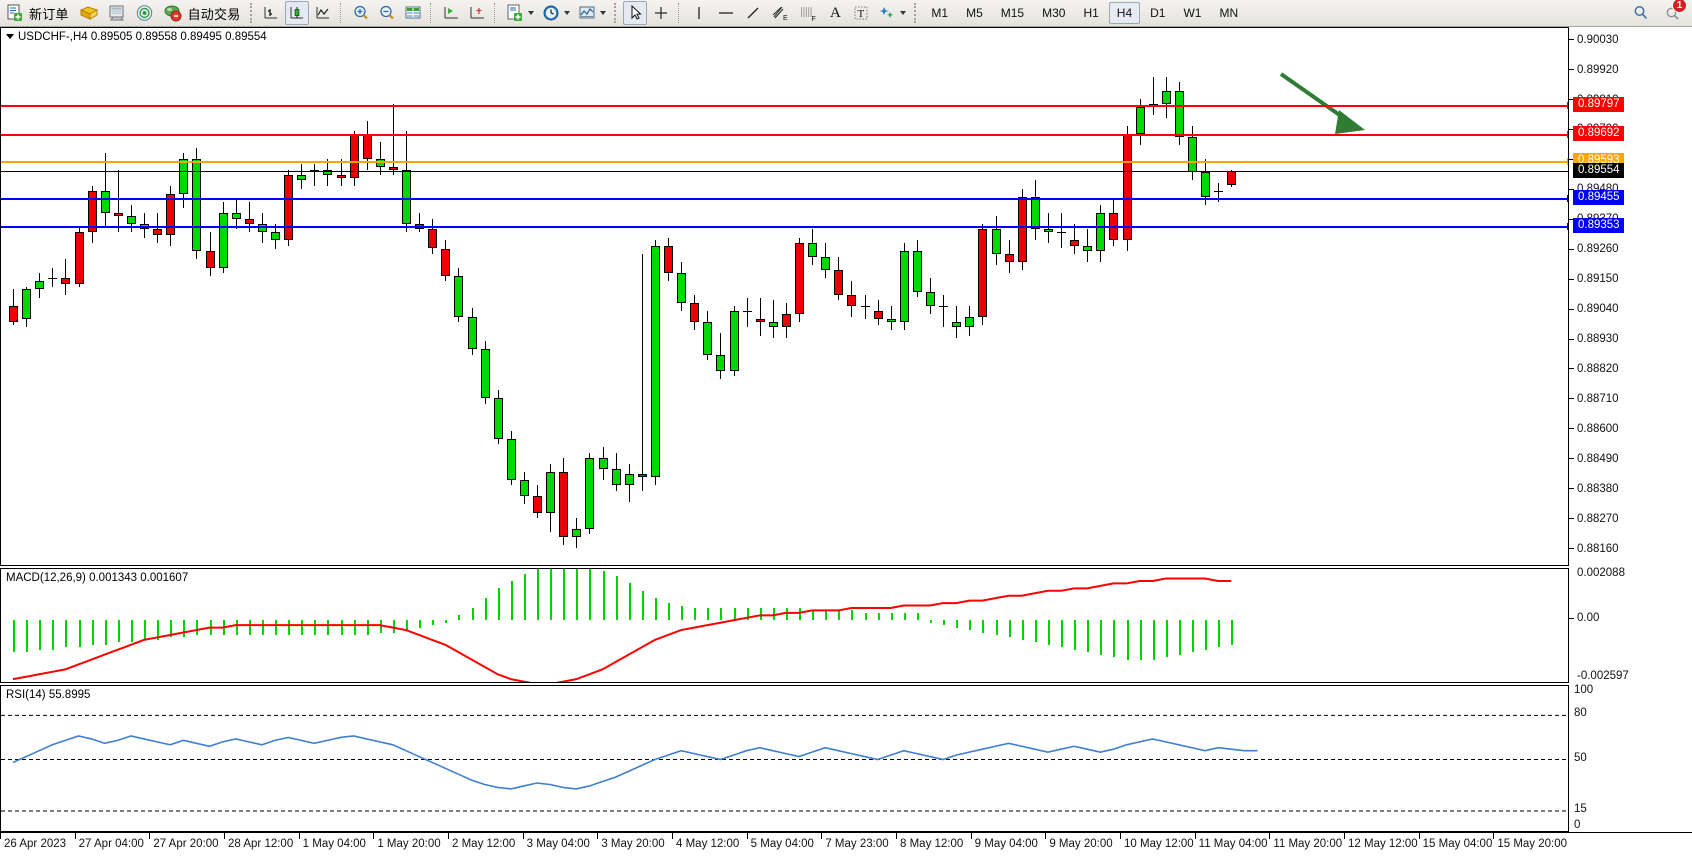 This screenshot has width=1692, height=859. I want to click on new-chart-dropdown-caret, so click(531, 13).